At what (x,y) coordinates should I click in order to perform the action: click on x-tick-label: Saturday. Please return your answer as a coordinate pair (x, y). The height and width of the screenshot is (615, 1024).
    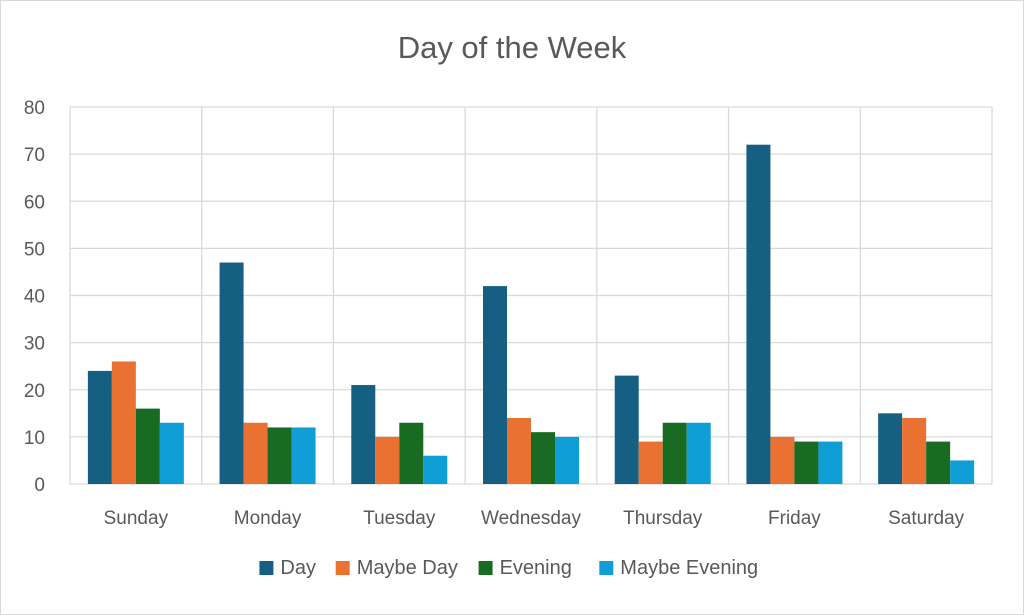
    Looking at the image, I should click on (926, 518).